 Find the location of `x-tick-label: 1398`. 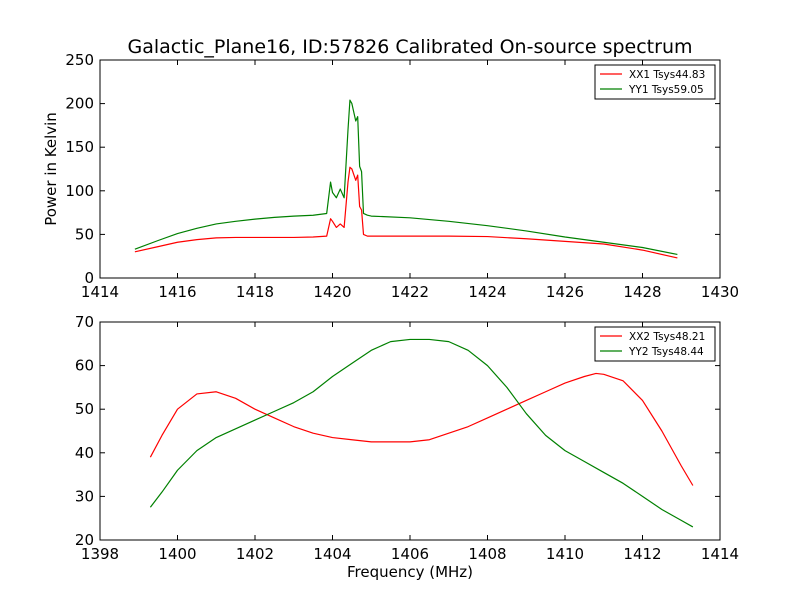

x-tick-label: 1398 is located at coordinates (100, 554).